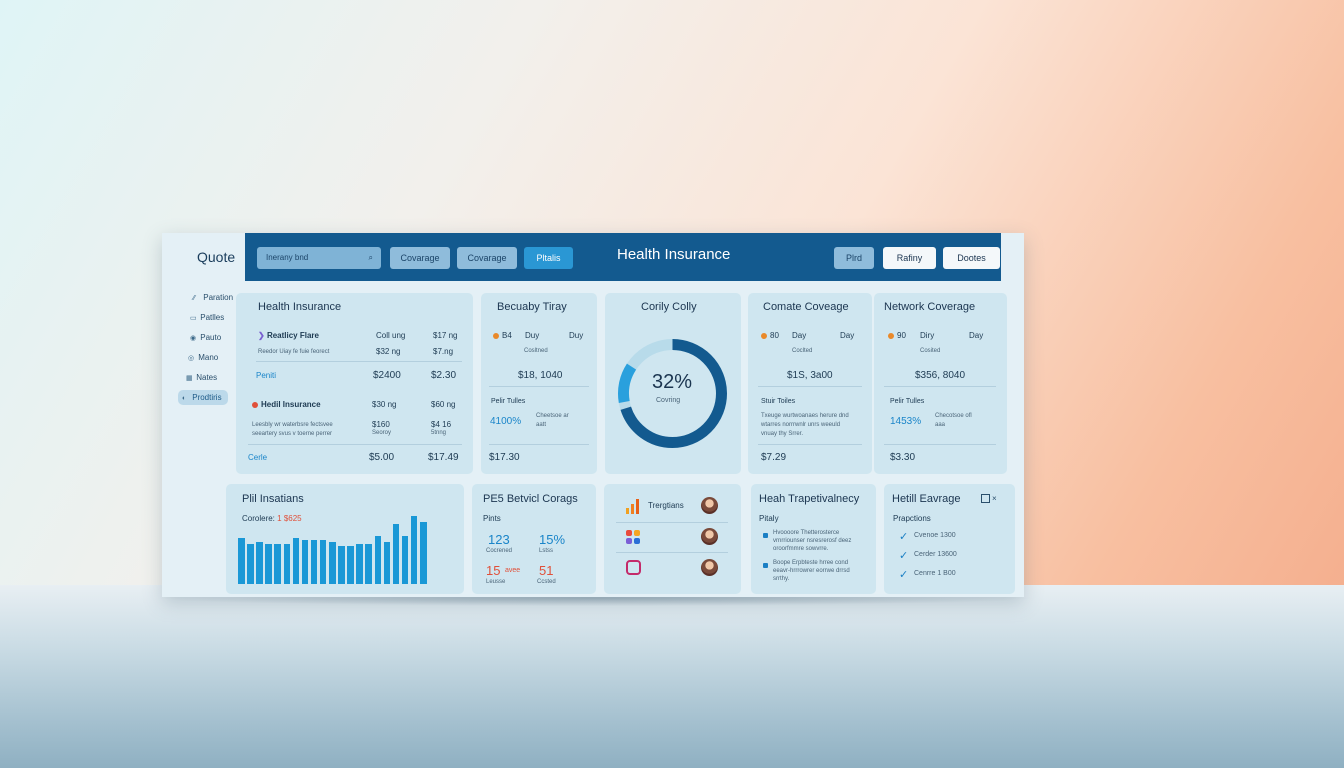 The image size is (1344, 768). Describe the element at coordinates (205, 337) in the screenshot. I see `sidebar-item-pauto: ◉ Pauto` at that location.